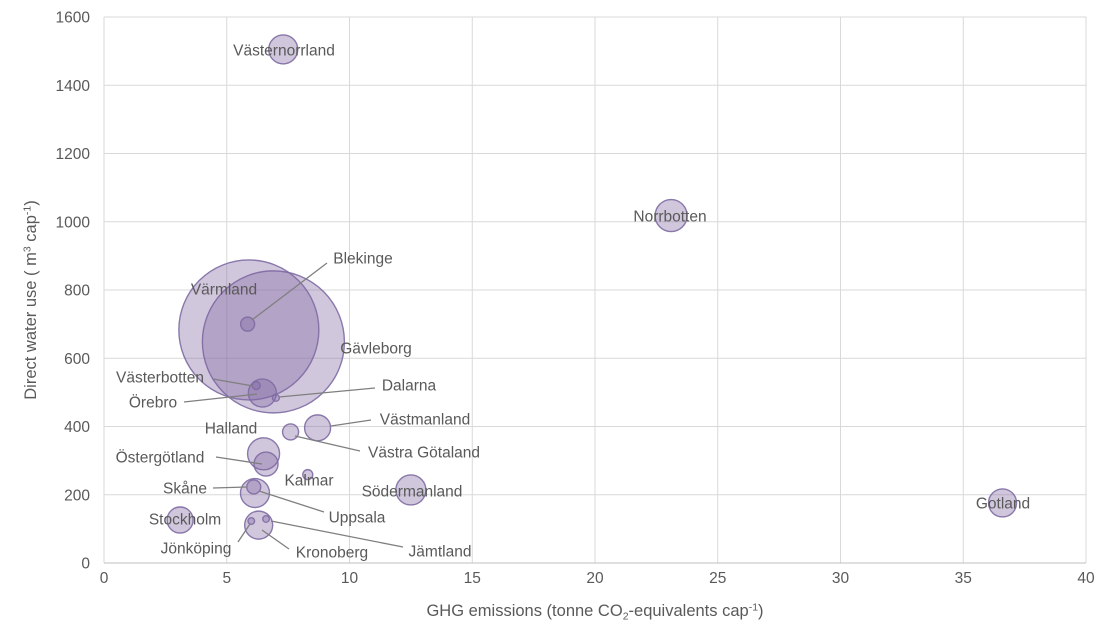  I want to click on bubble-j-mtland, so click(266, 518).